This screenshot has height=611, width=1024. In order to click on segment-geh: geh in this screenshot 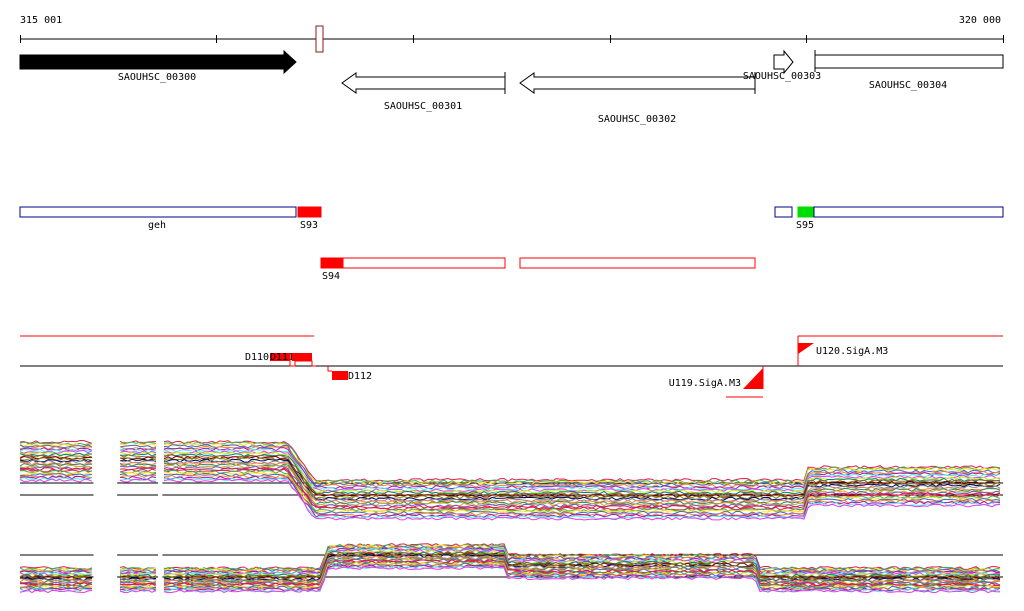, I will do `click(158, 218)`.